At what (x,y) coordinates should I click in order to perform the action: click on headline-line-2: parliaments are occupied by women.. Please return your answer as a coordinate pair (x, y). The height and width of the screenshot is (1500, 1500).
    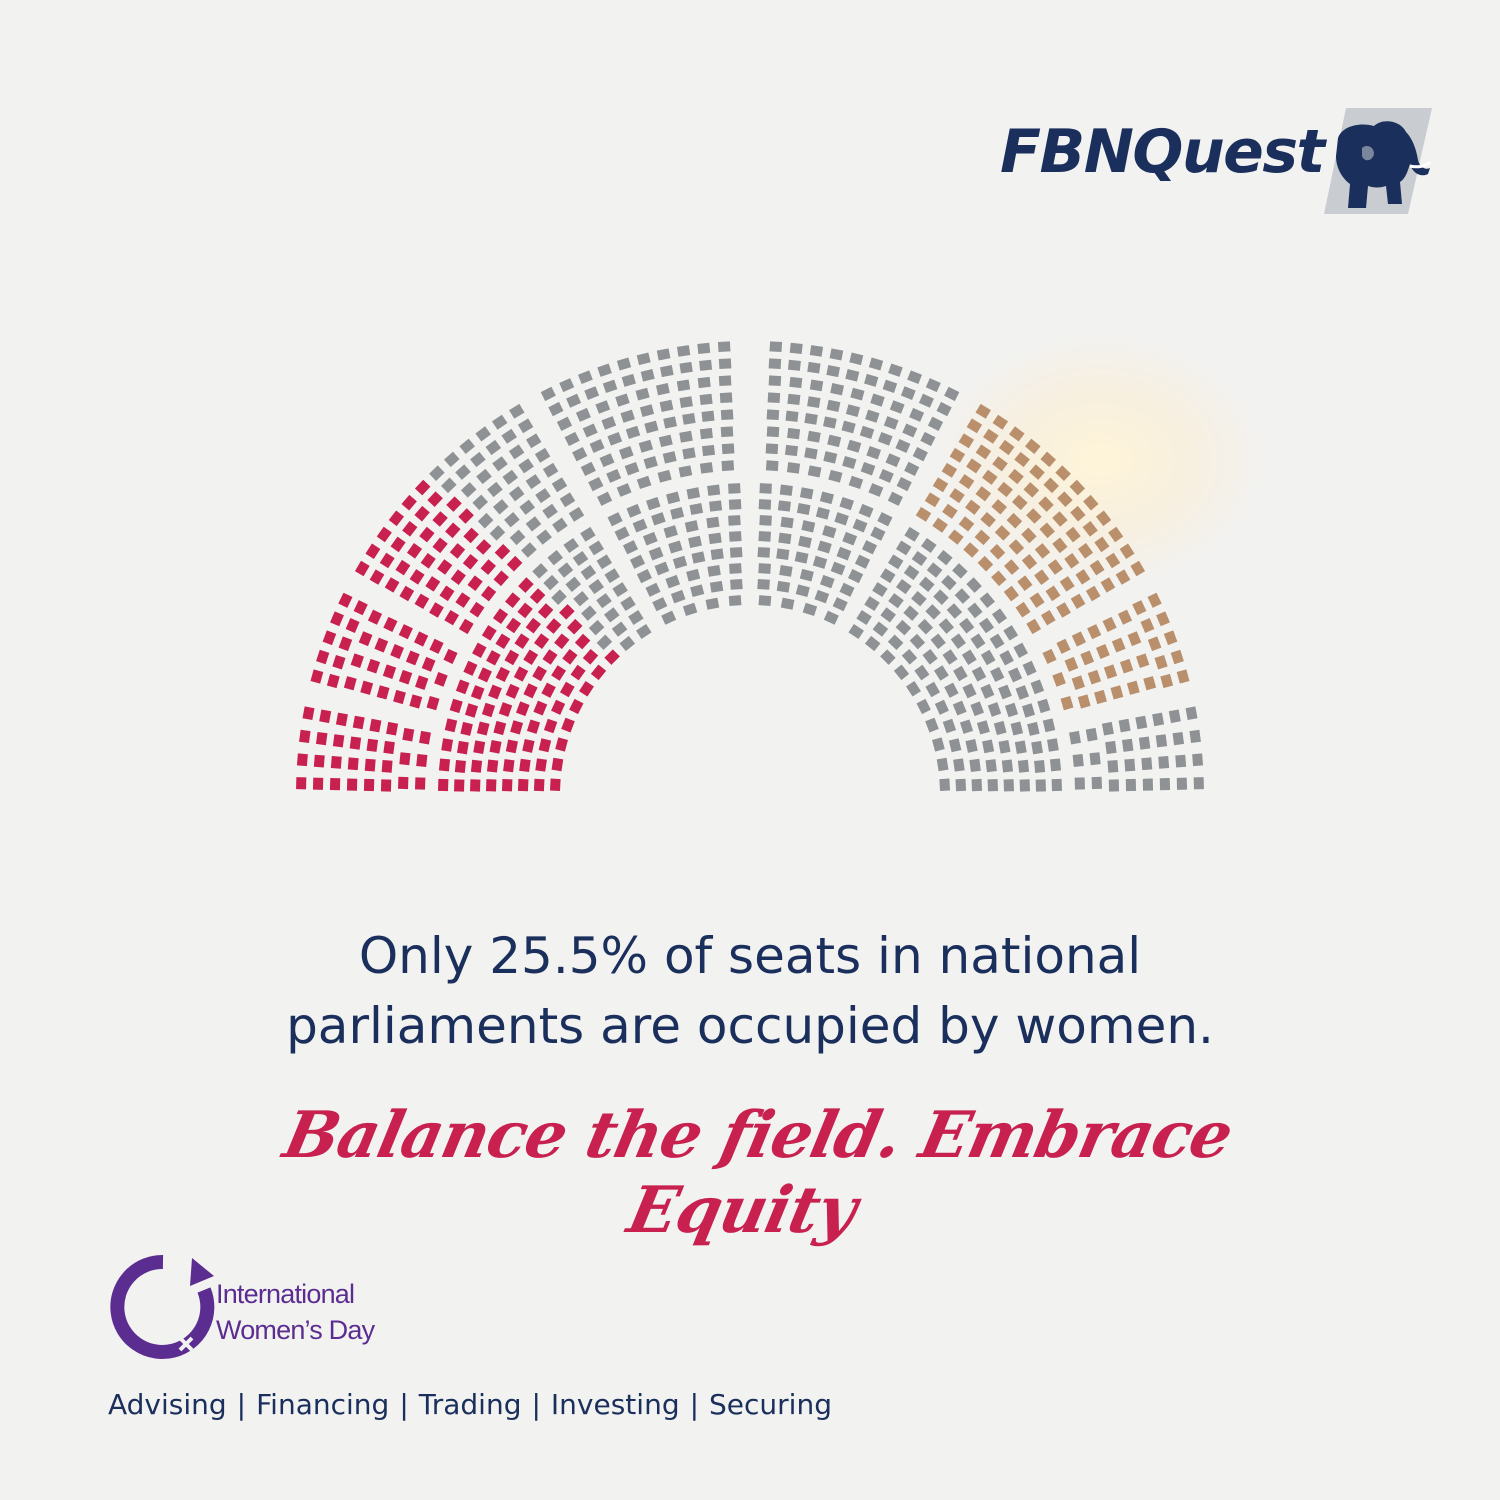
    Looking at the image, I should click on (750, 1026).